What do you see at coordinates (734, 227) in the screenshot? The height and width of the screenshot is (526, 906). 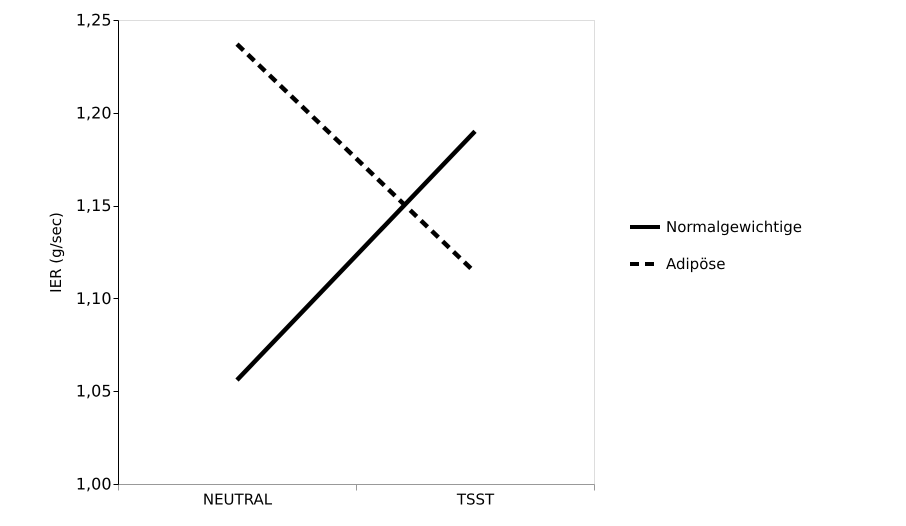 I see `legend-label: Normalgewichtige` at bounding box center [734, 227].